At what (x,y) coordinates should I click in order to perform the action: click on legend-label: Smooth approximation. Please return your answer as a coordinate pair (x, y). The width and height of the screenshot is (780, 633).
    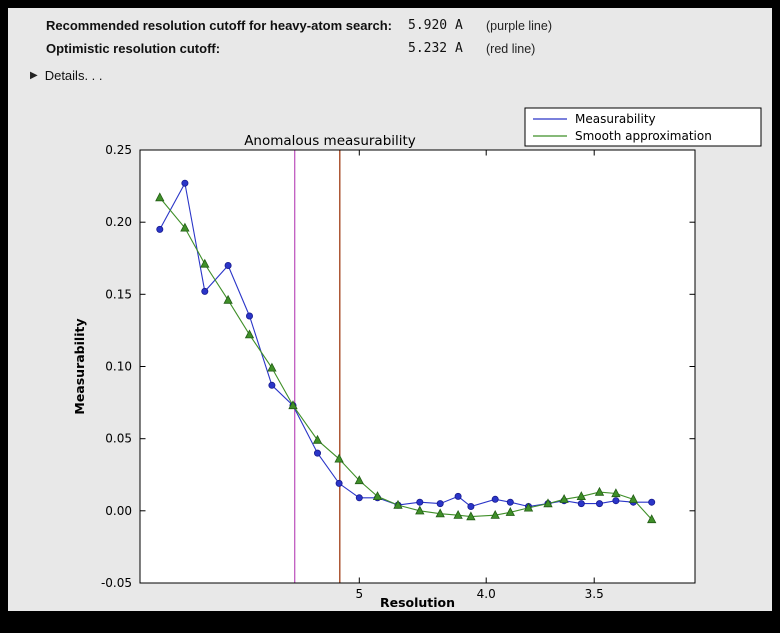
    Looking at the image, I should click on (643, 136).